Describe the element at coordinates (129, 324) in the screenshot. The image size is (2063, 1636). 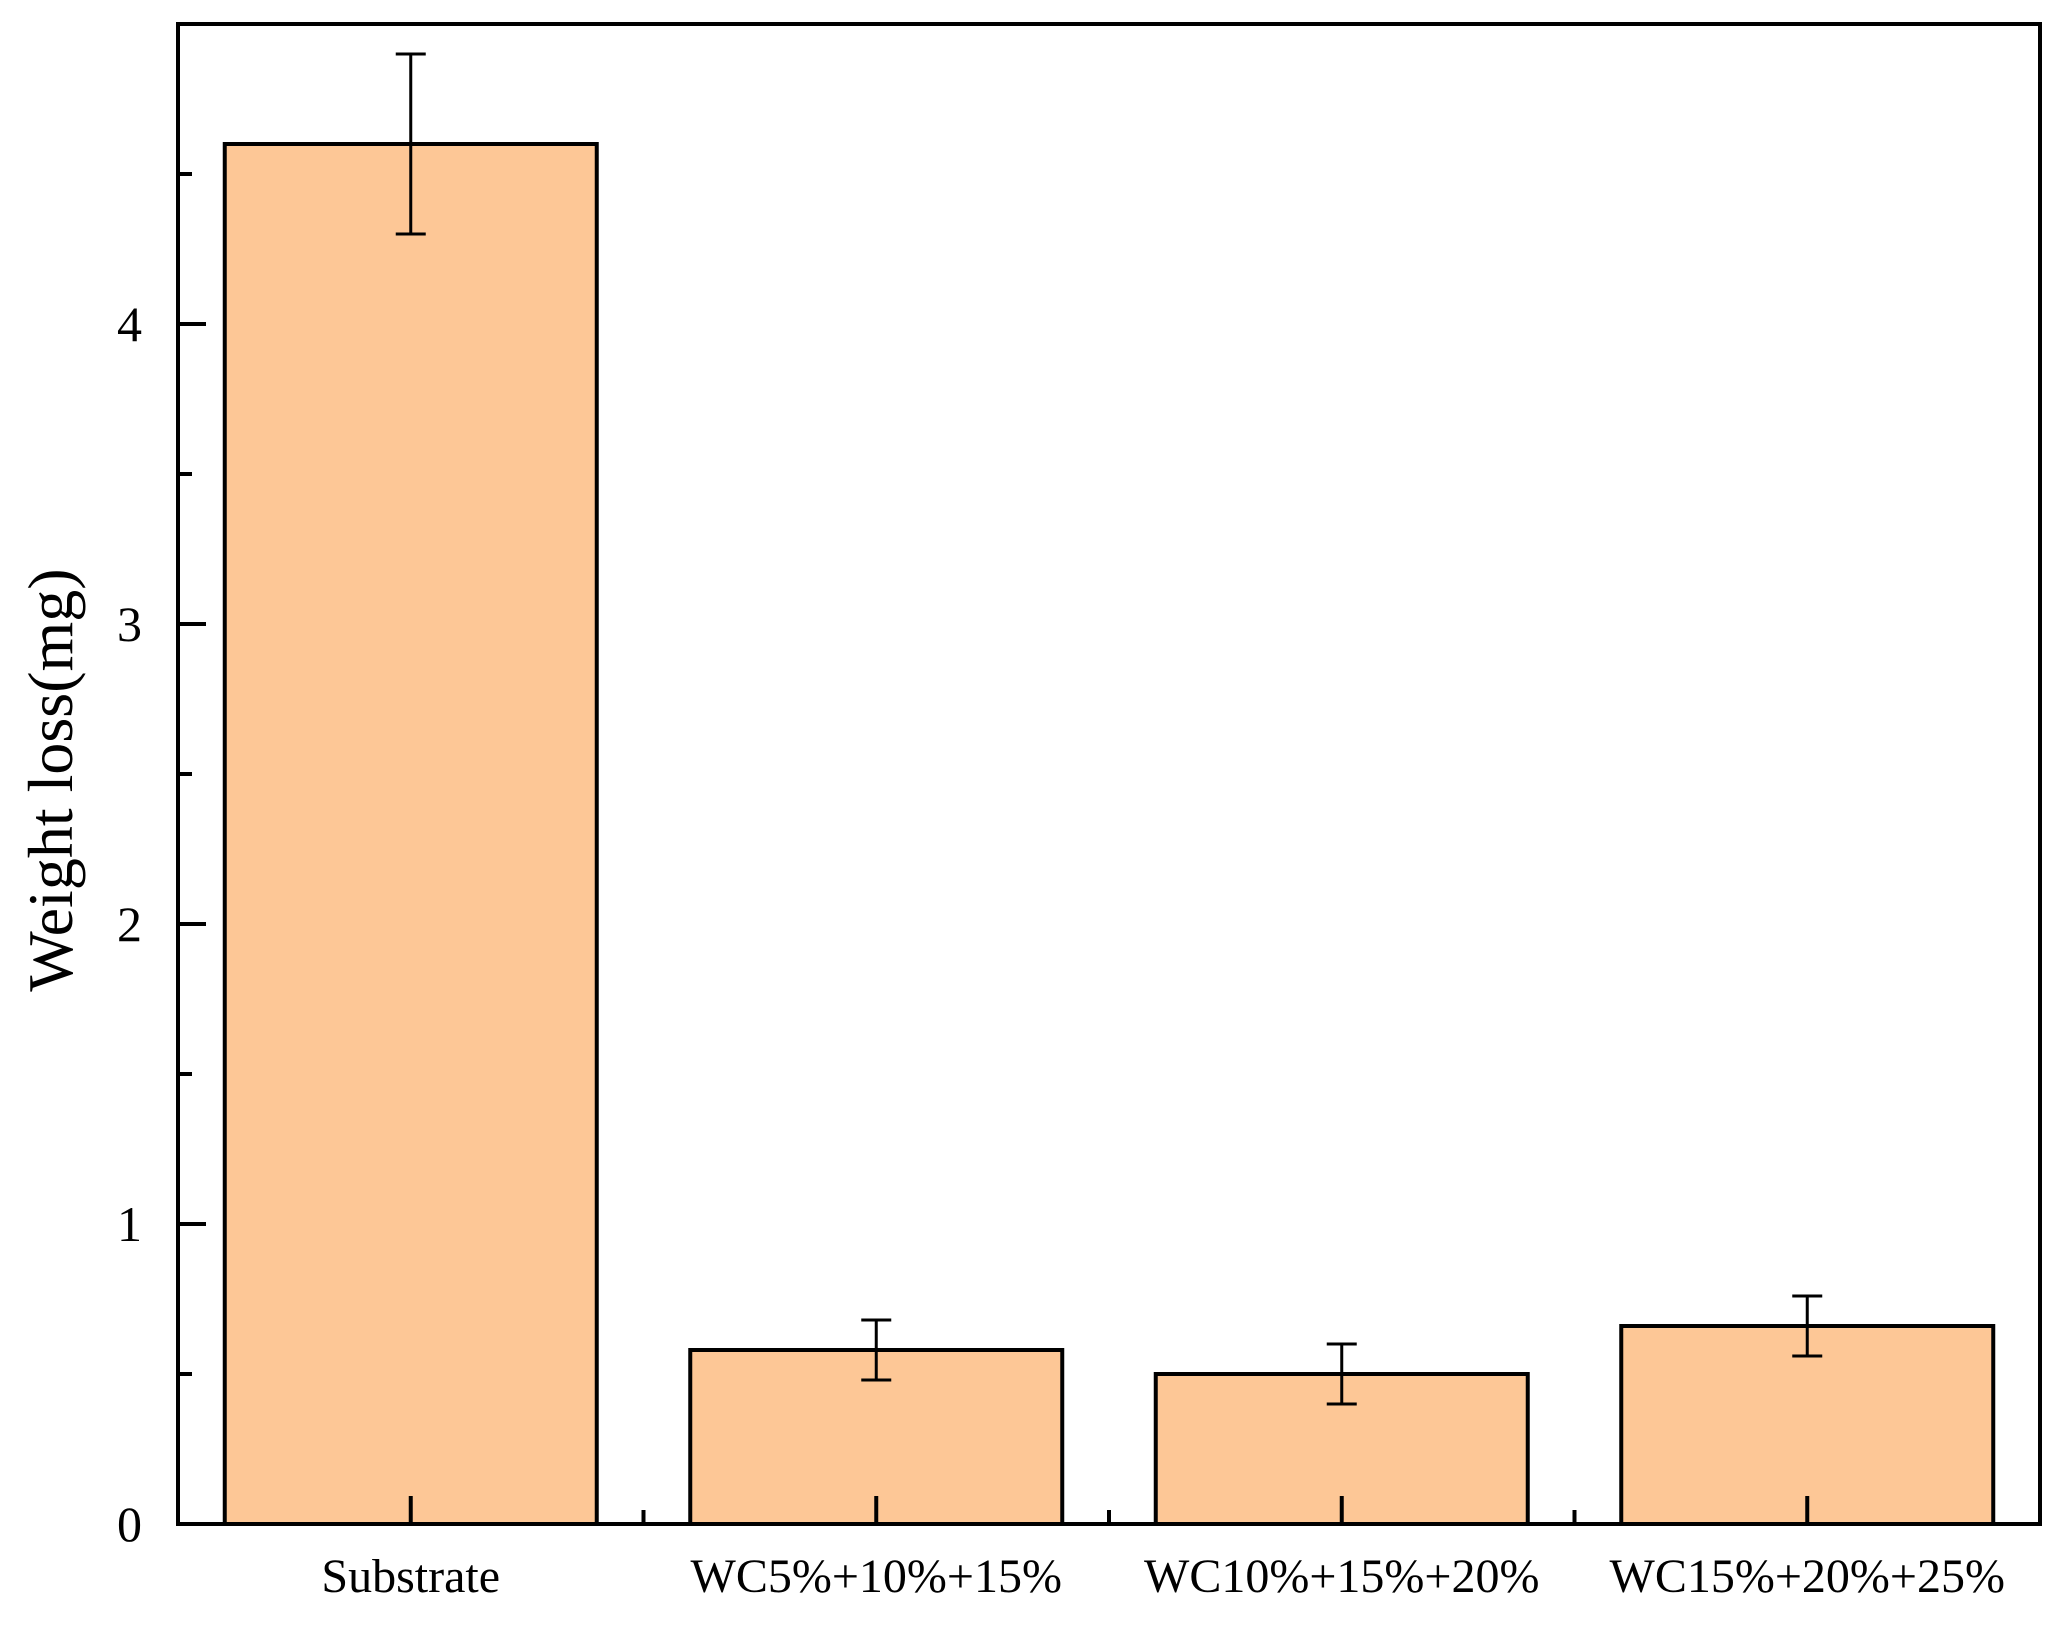
I see `y-tick-label: 4` at that location.